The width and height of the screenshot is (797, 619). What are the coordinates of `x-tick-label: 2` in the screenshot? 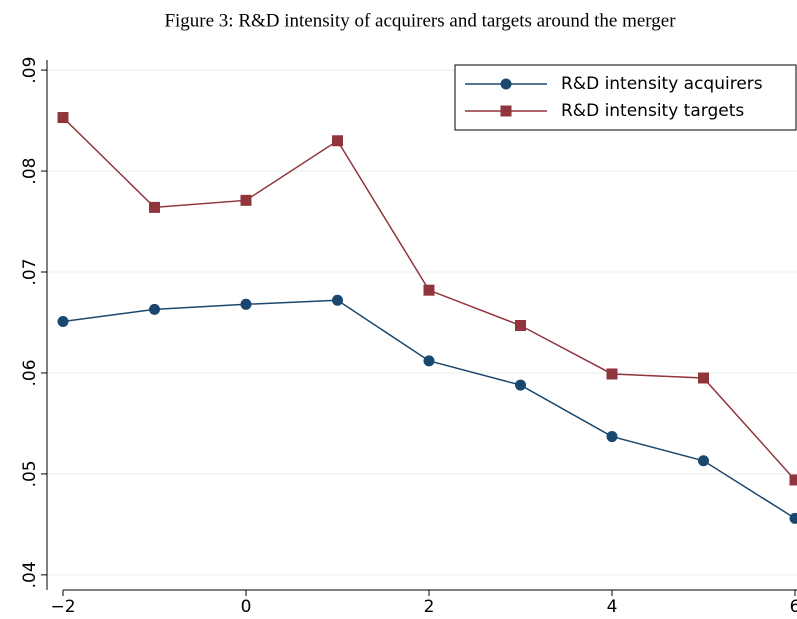 It's located at (429, 607).